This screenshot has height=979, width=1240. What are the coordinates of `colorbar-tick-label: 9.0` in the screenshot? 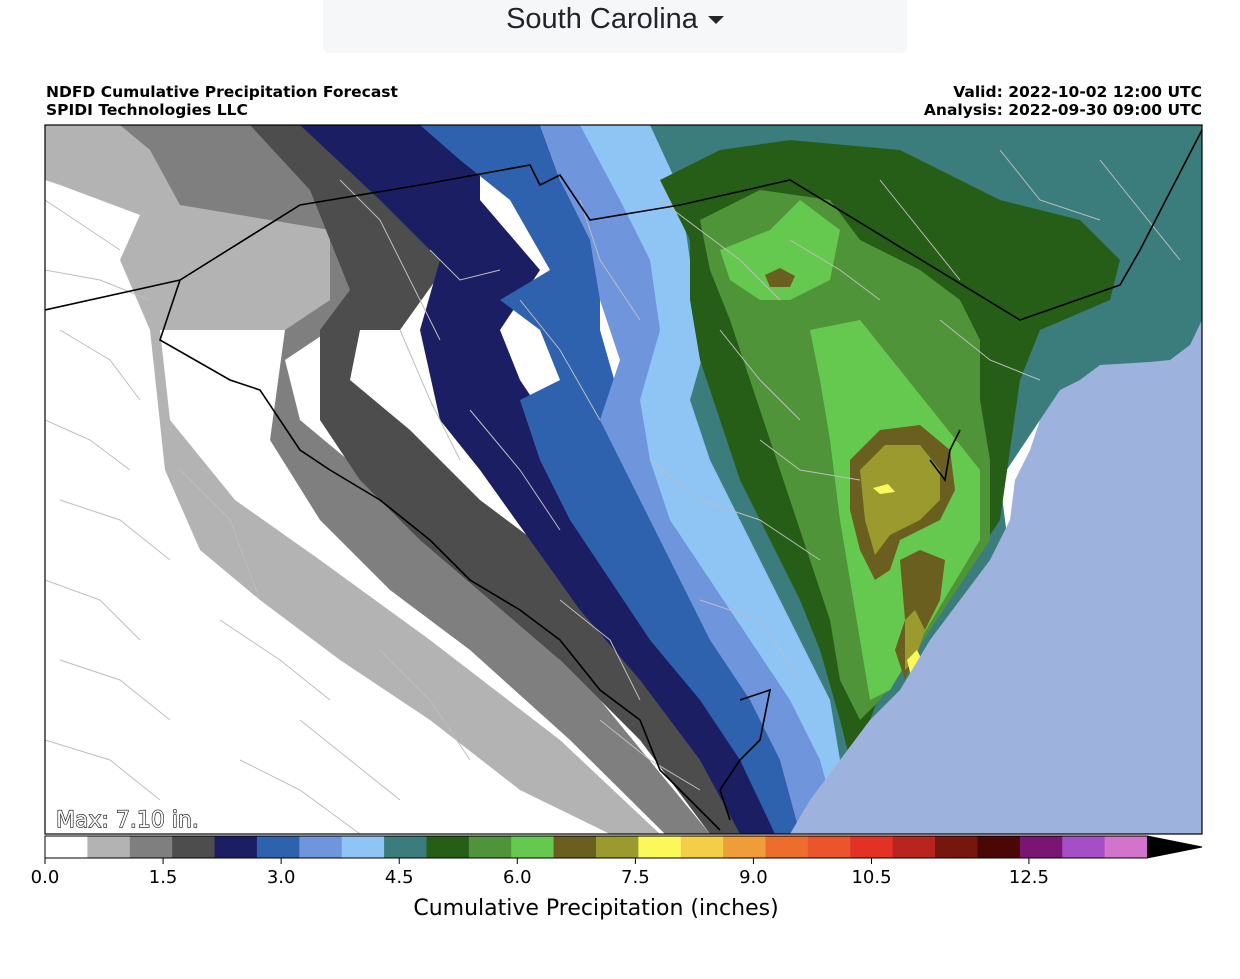 It's located at (753, 877).